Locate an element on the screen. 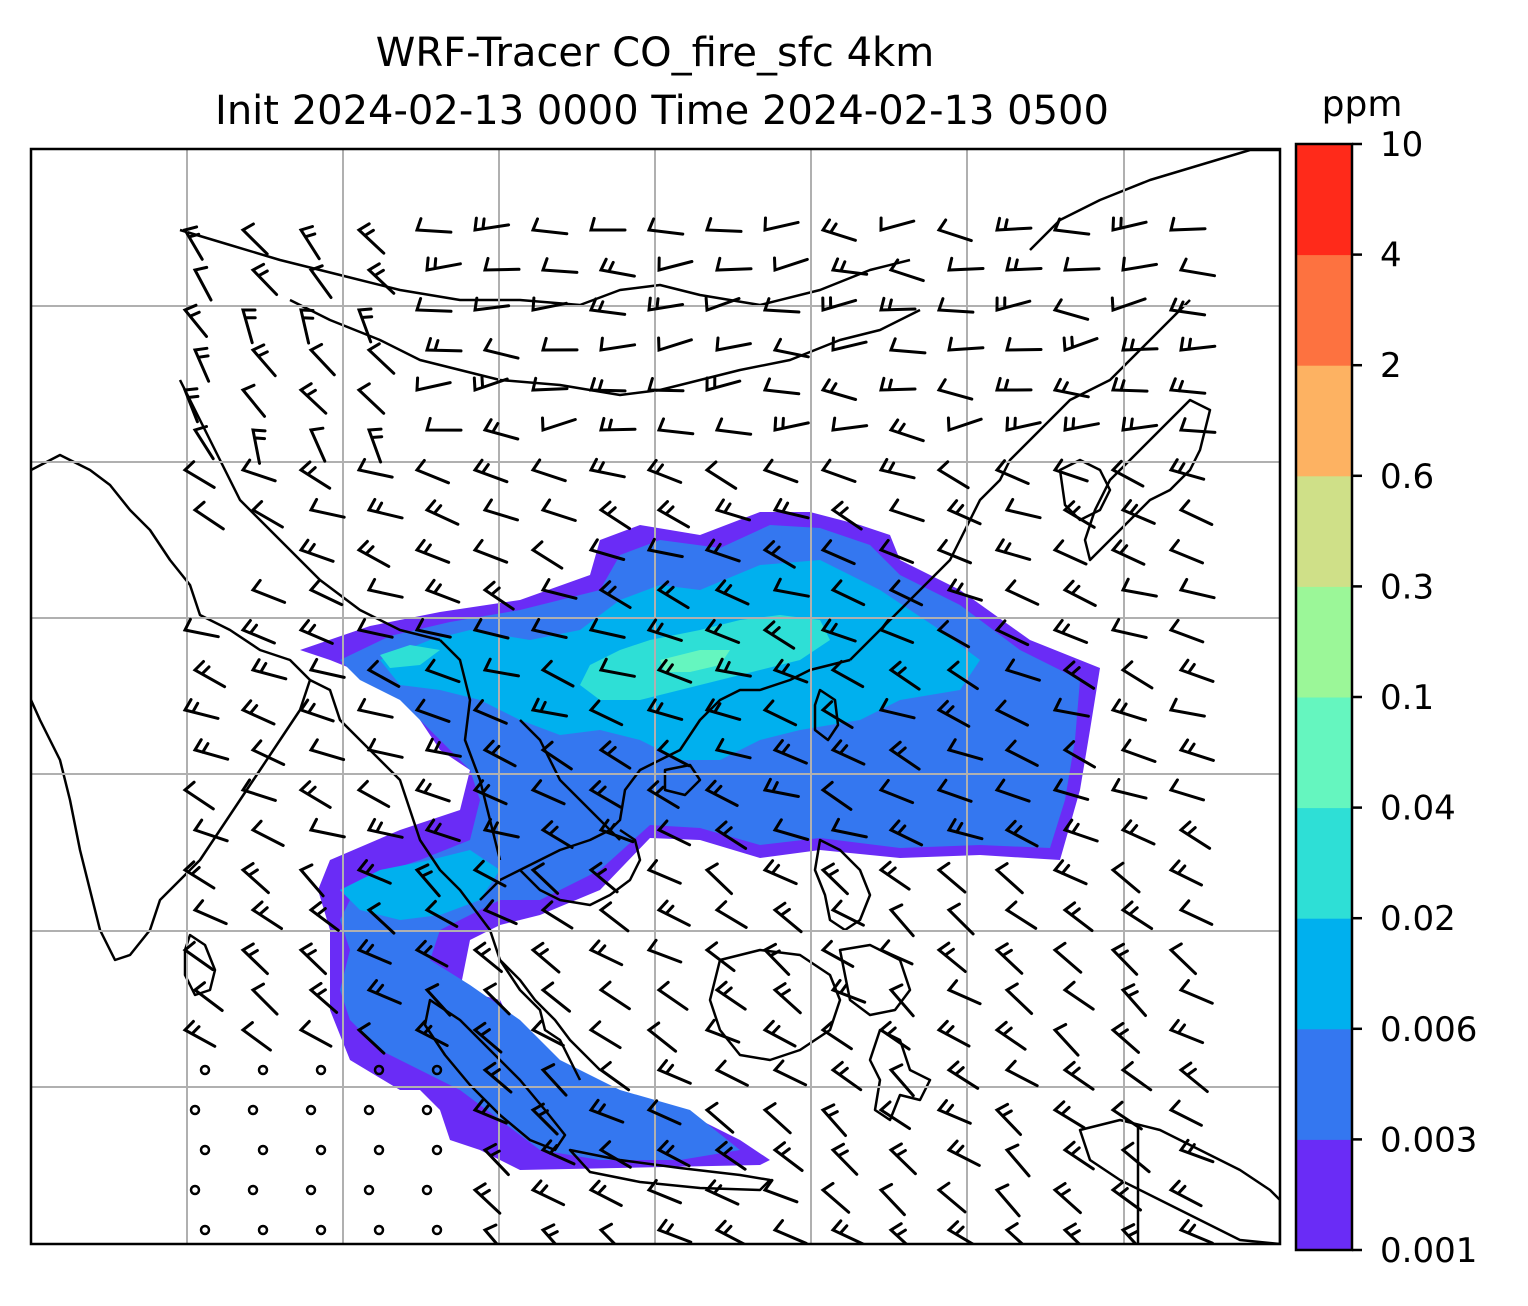  colorbar-tick-label: 2 is located at coordinates (1391, 366).